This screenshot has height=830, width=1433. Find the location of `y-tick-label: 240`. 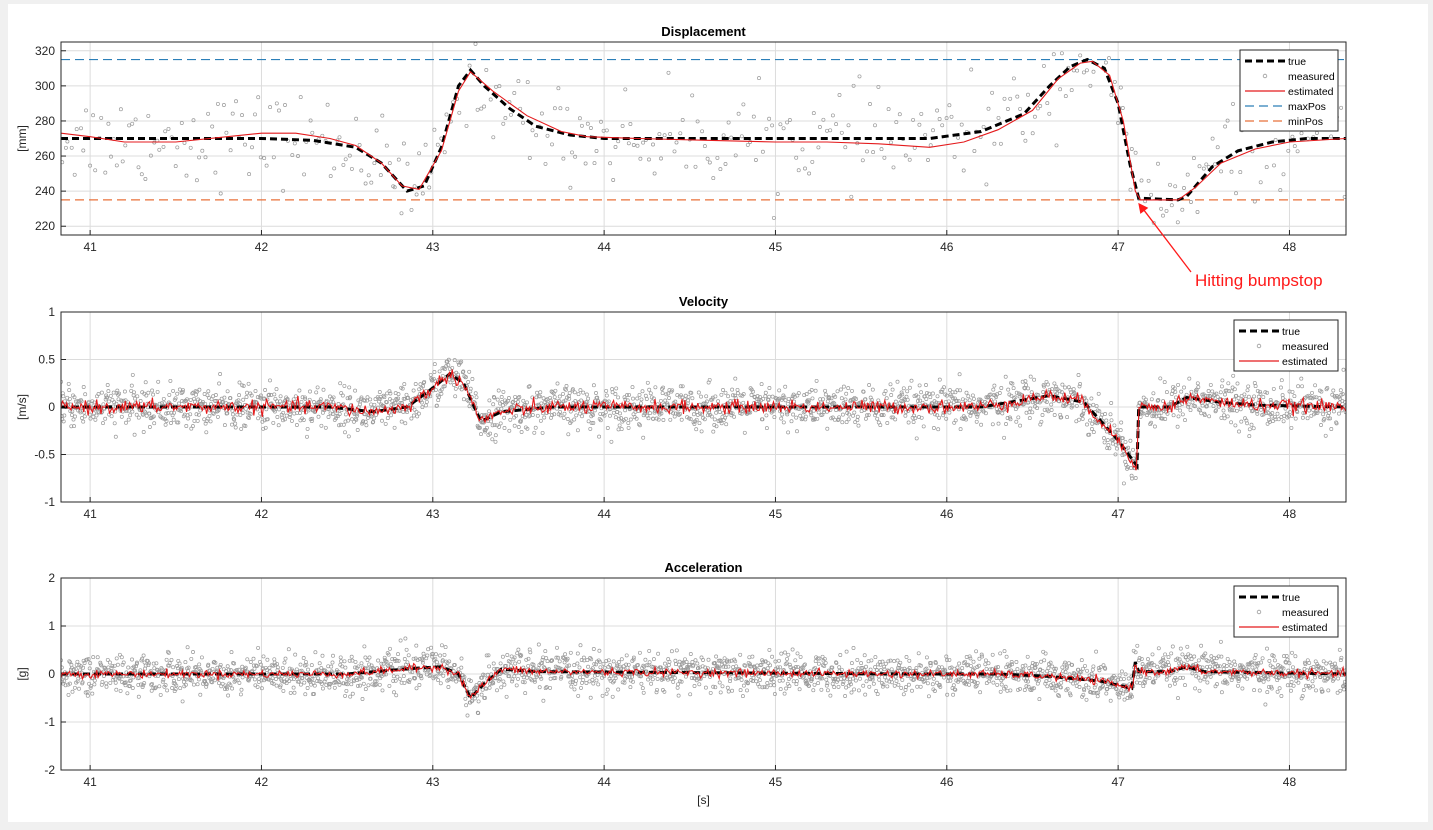

y-tick-label: 240 is located at coordinates (45, 191).